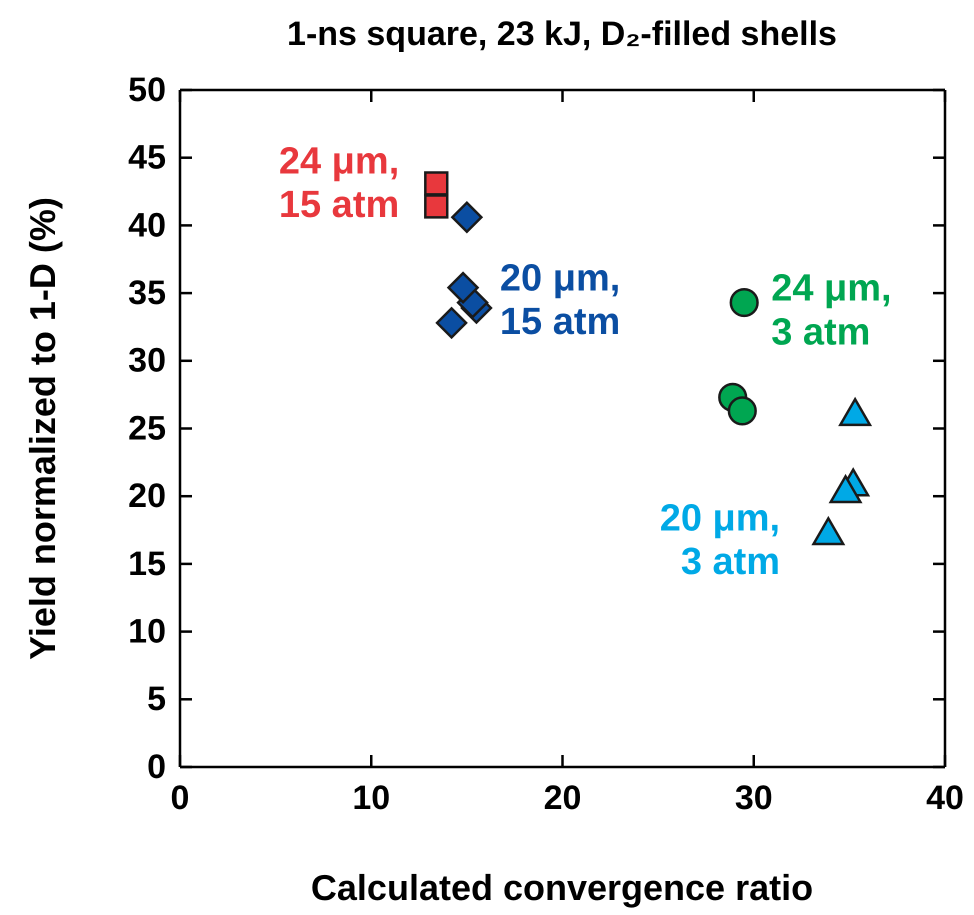 Image resolution: width=974 pixels, height=915 pixels. What do you see at coordinates (147, 631) in the screenshot?
I see `y-tick-label: 10` at bounding box center [147, 631].